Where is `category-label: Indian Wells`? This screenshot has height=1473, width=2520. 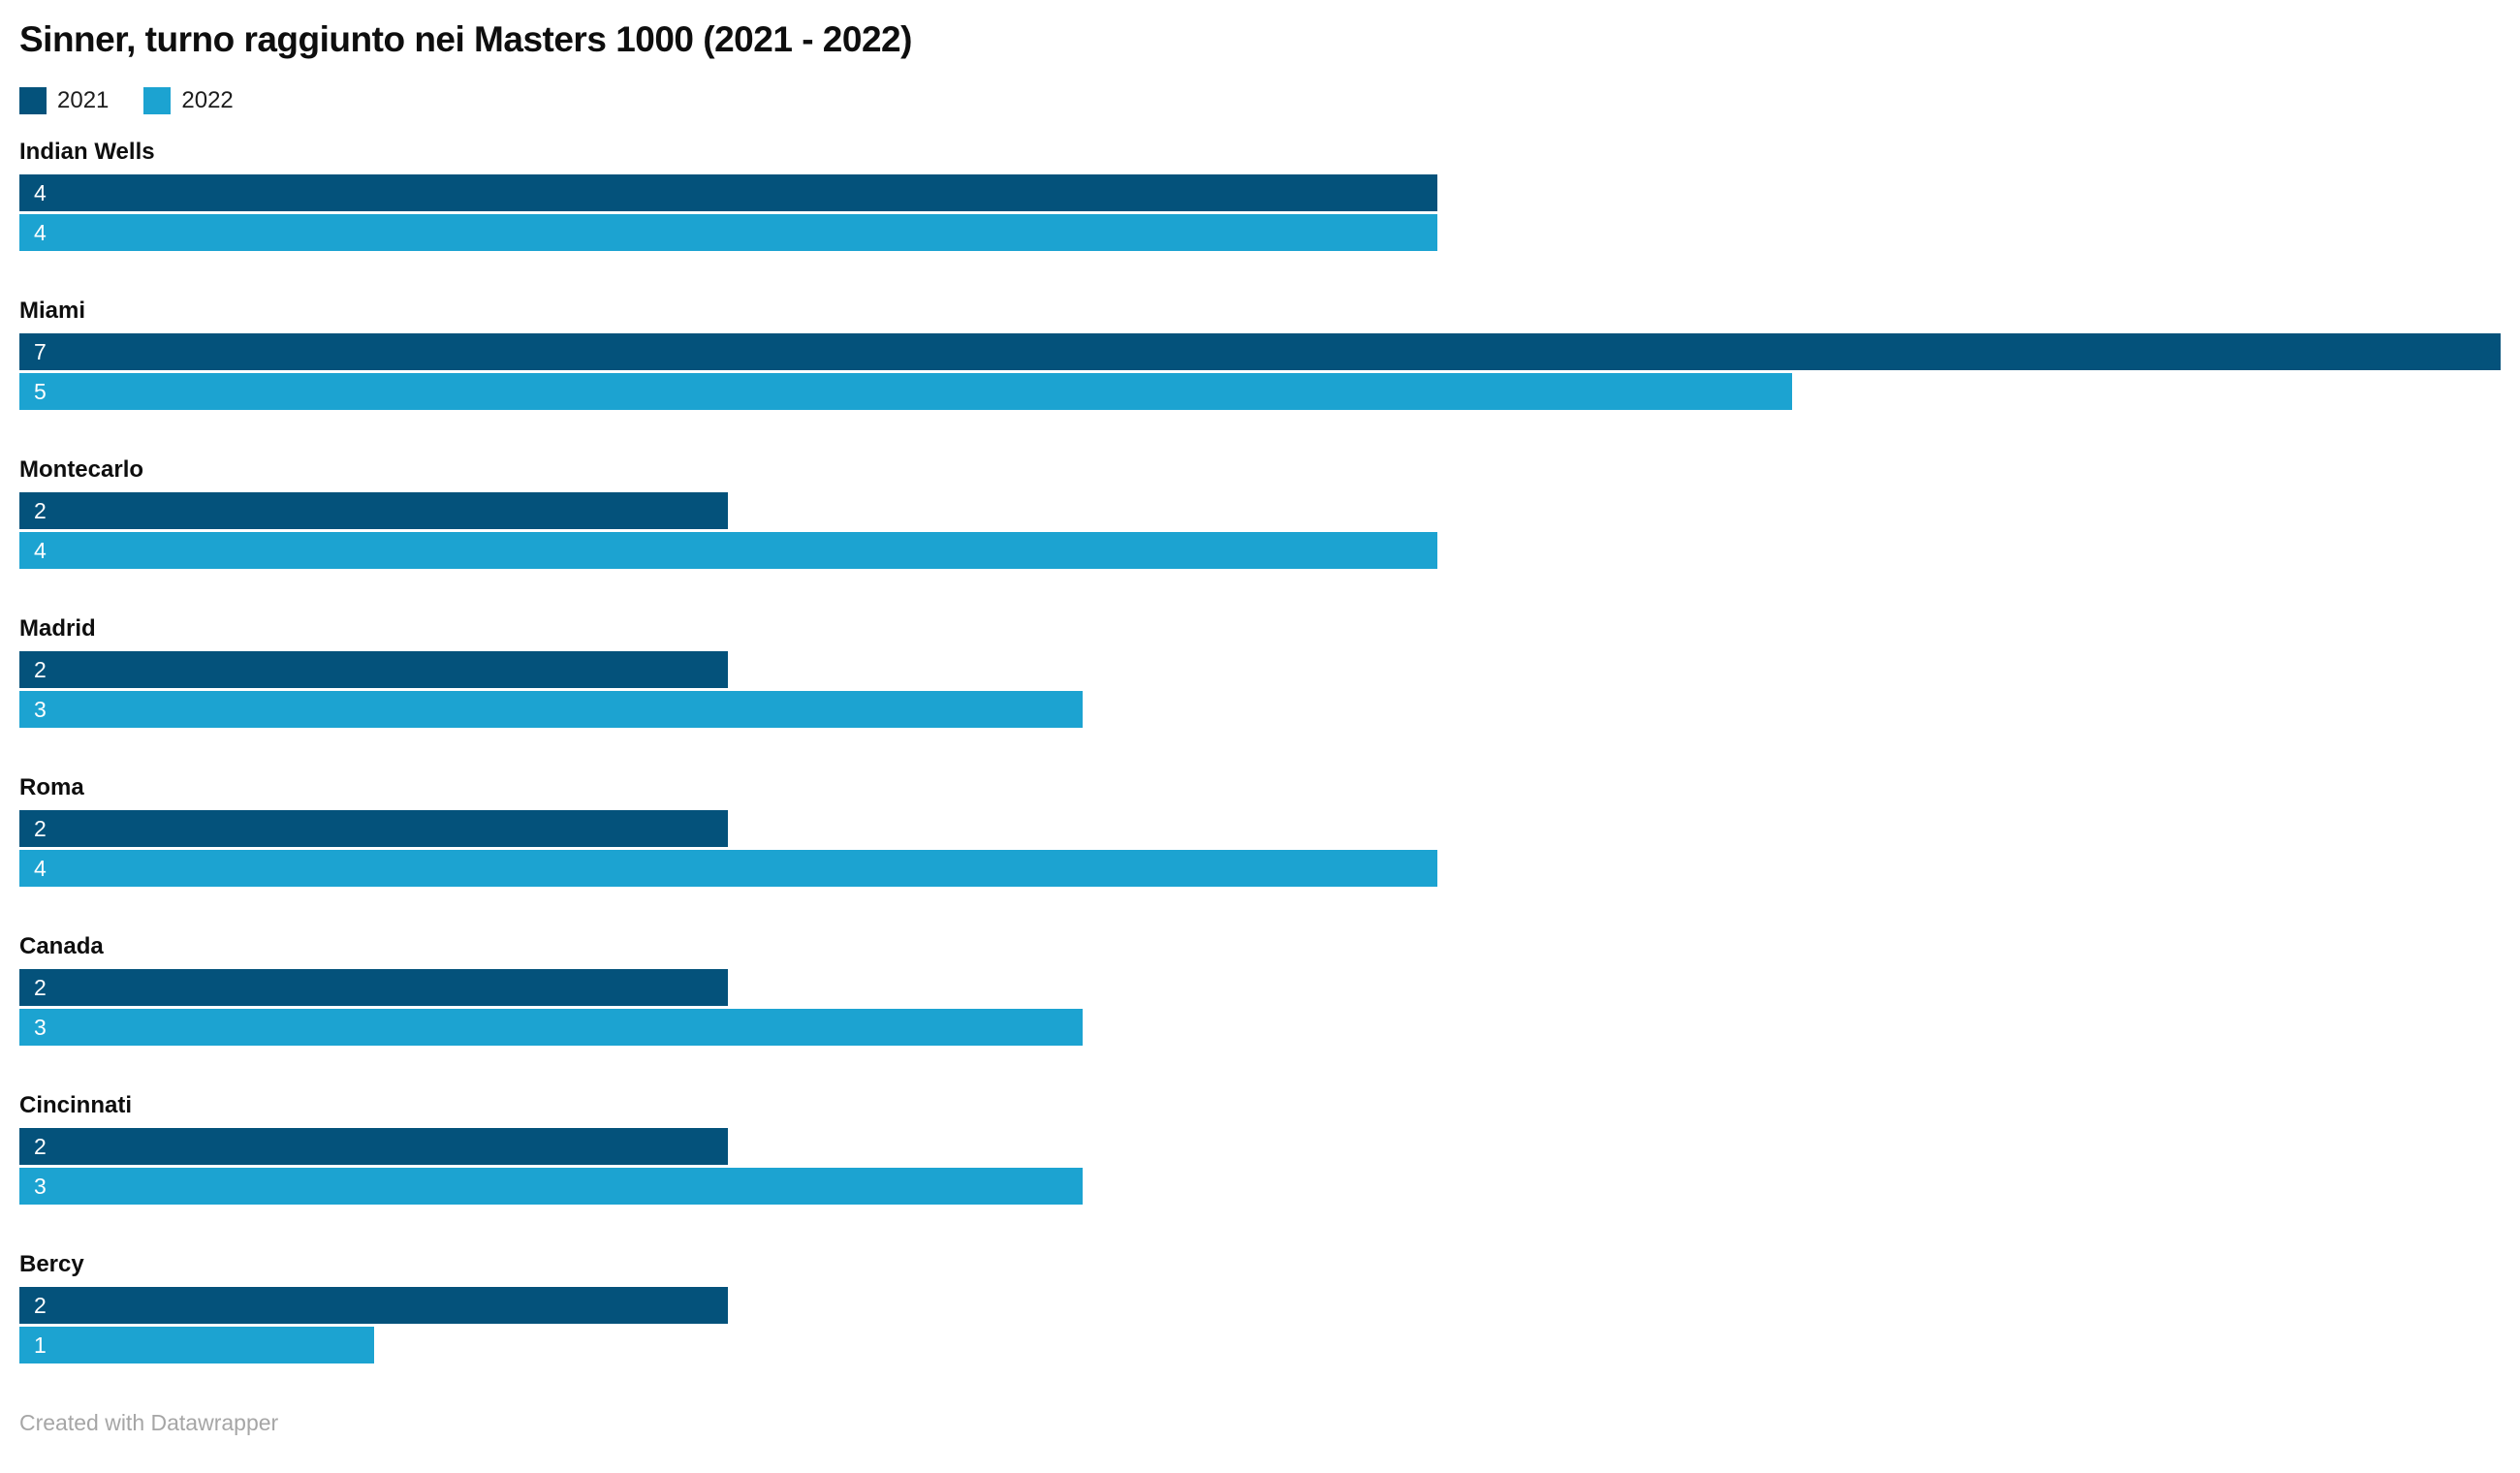
category-label: Indian Wells is located at coordinates (87, 152).